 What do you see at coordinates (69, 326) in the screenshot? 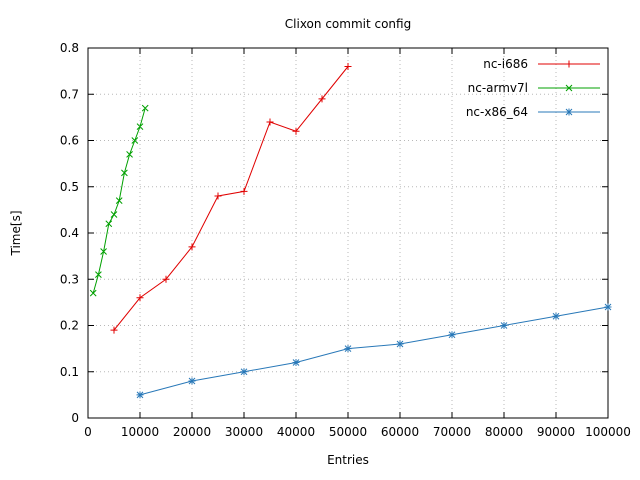
I see `y-tick-label: 0.2` at bounding box center [69, 326].